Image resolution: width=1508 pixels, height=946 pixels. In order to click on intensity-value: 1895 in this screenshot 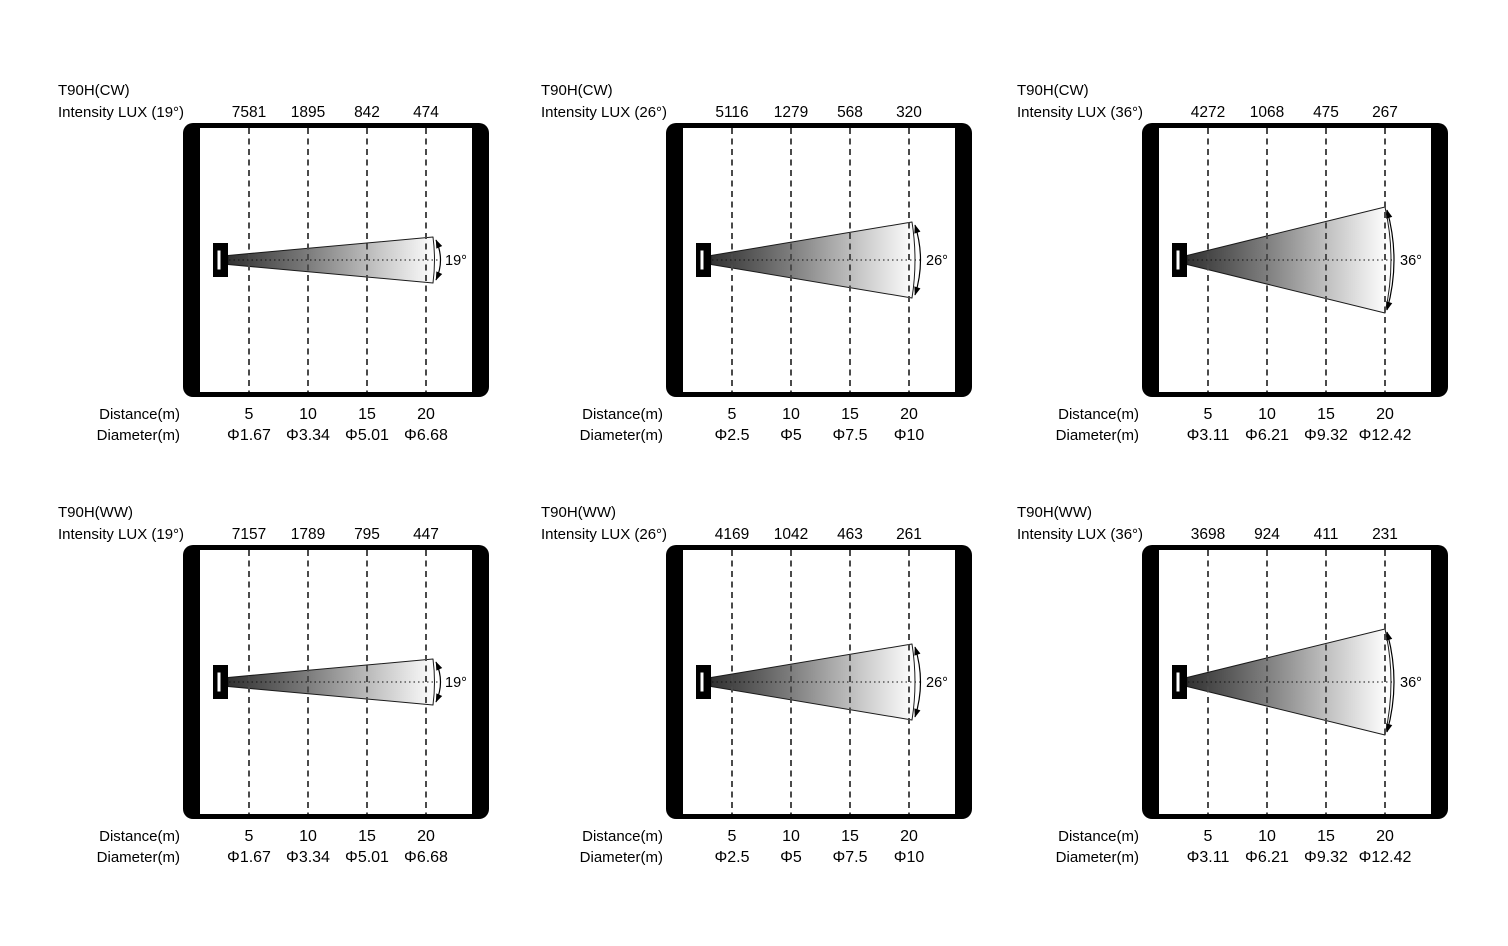, I will do `click(308, 112)`.